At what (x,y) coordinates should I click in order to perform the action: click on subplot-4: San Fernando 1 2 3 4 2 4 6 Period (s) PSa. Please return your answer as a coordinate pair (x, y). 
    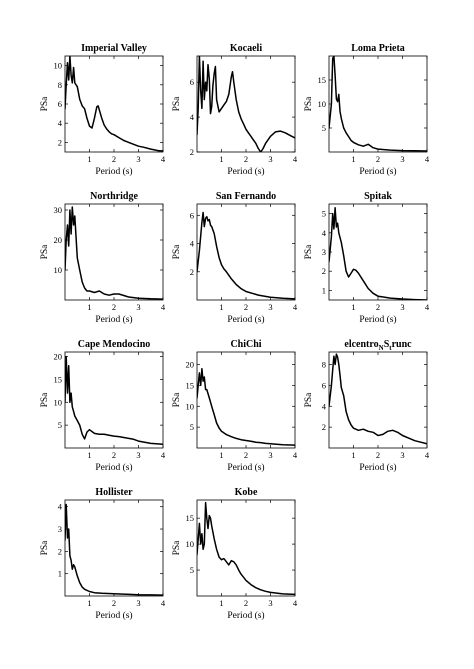
    Looking at the image, I should click on (235, 258).